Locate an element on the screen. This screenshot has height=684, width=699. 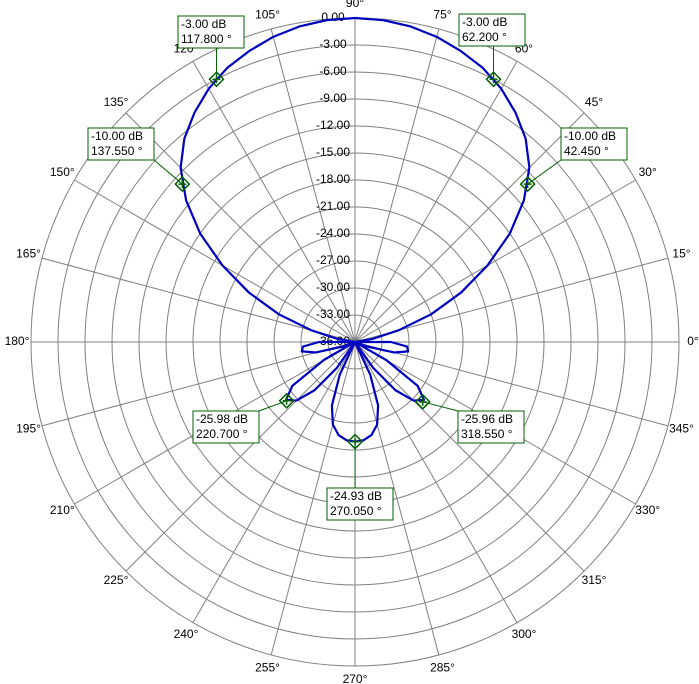
marker-value-label: -25.96 dB is located at coordinates (487, 419).